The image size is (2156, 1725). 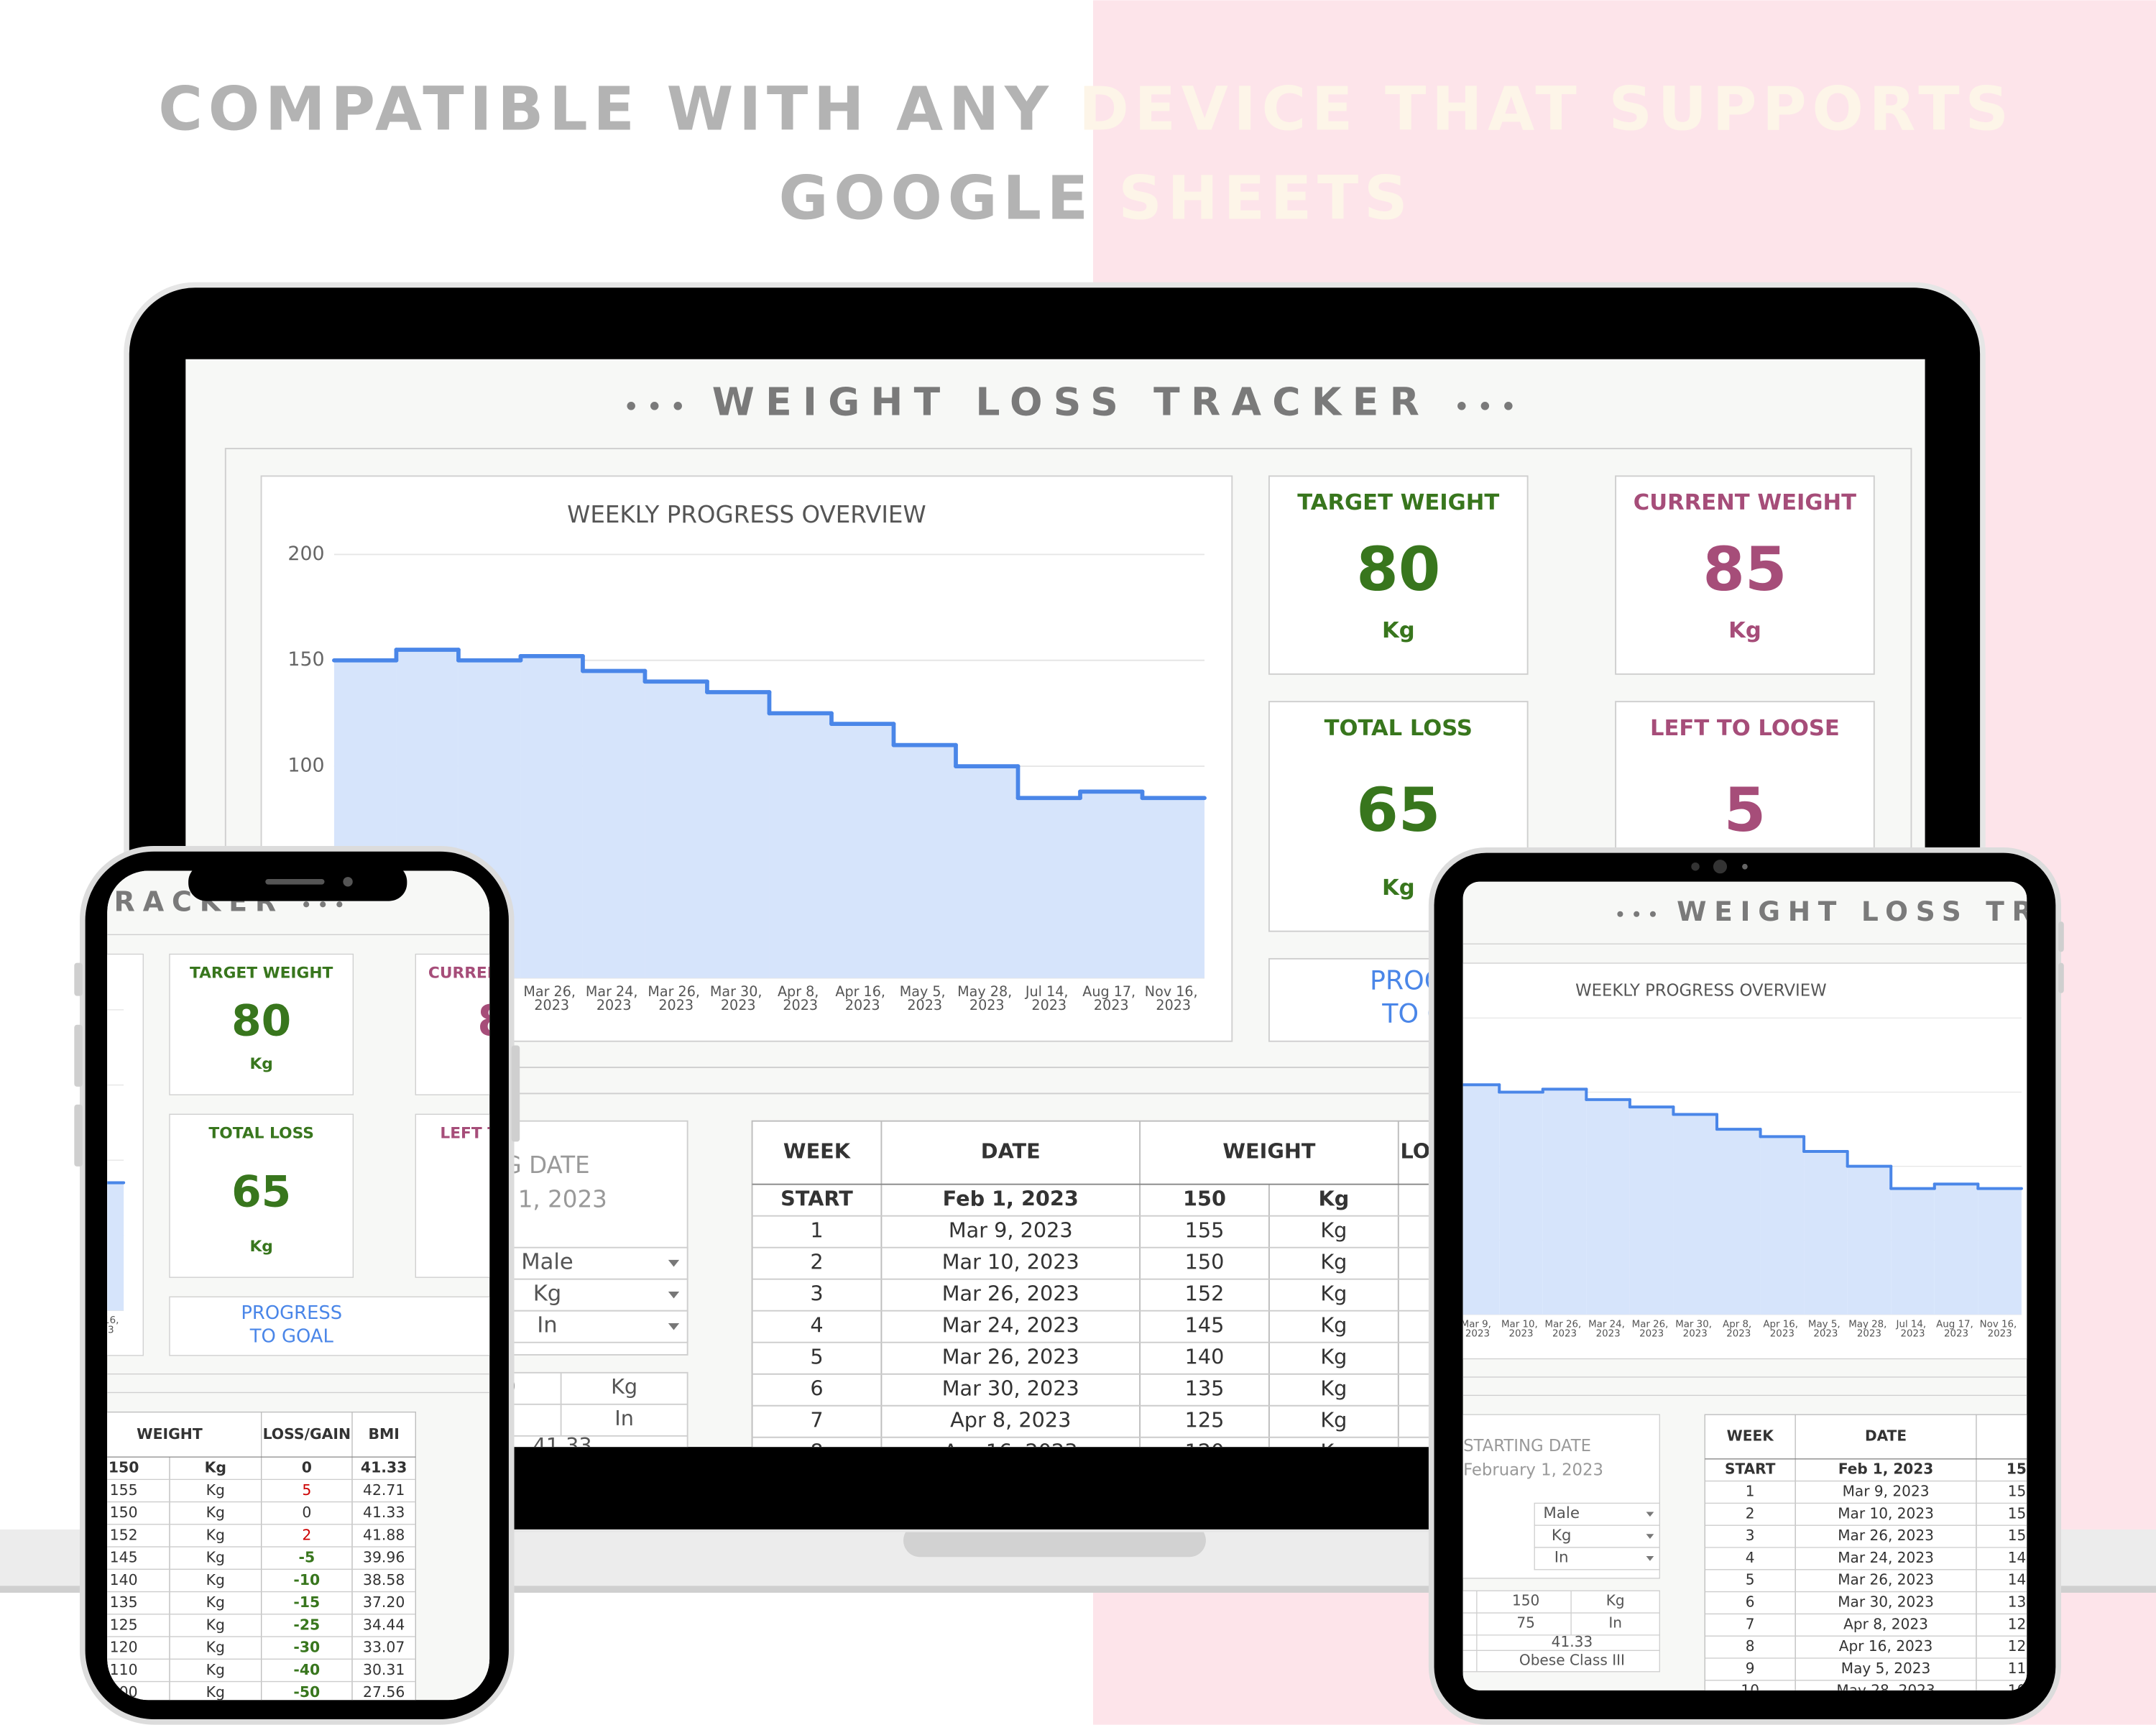 I want to click on table-cell: -30, so click(x=306, y=1647).